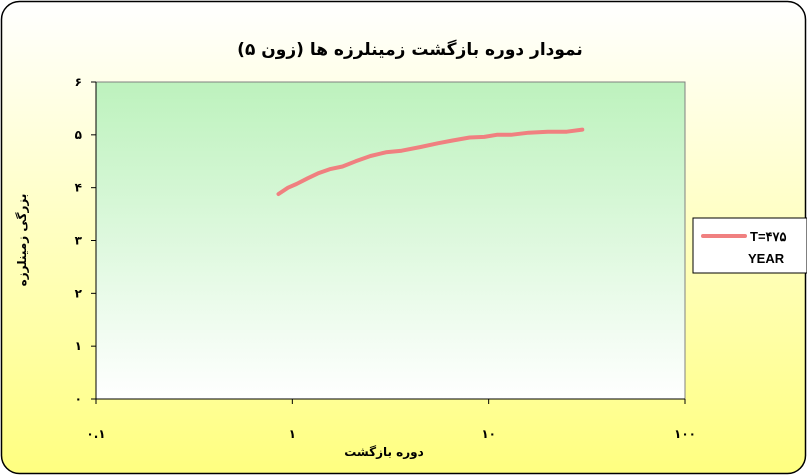  Describe the element at coordinates (488, 434) in the screenshot. I see `x-tick-label: ۱۰` at that location.